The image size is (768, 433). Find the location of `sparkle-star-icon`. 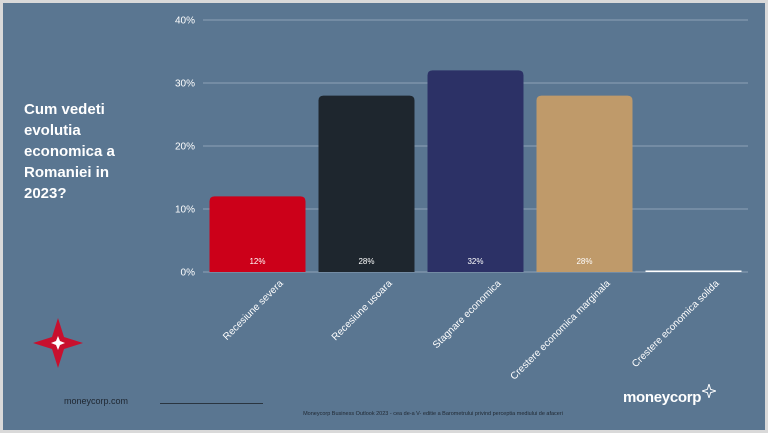

sparkle-star-icon is located at coordinates (709, 391).